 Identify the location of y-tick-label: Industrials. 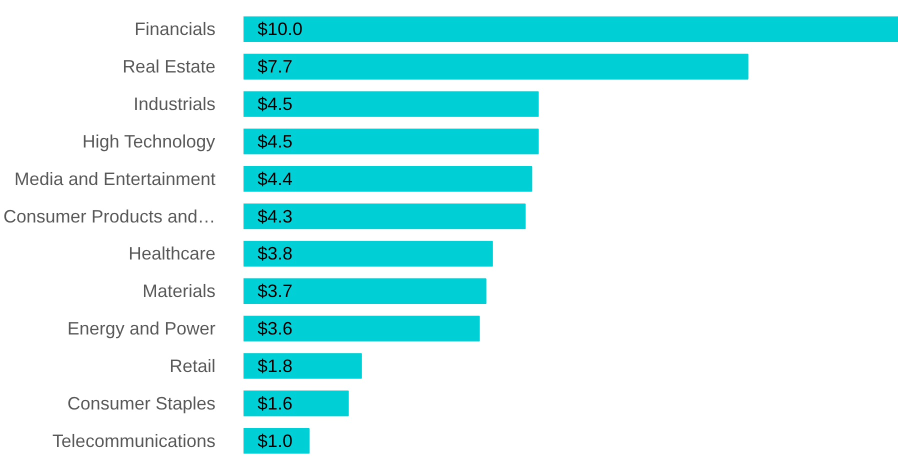
(174, 104).